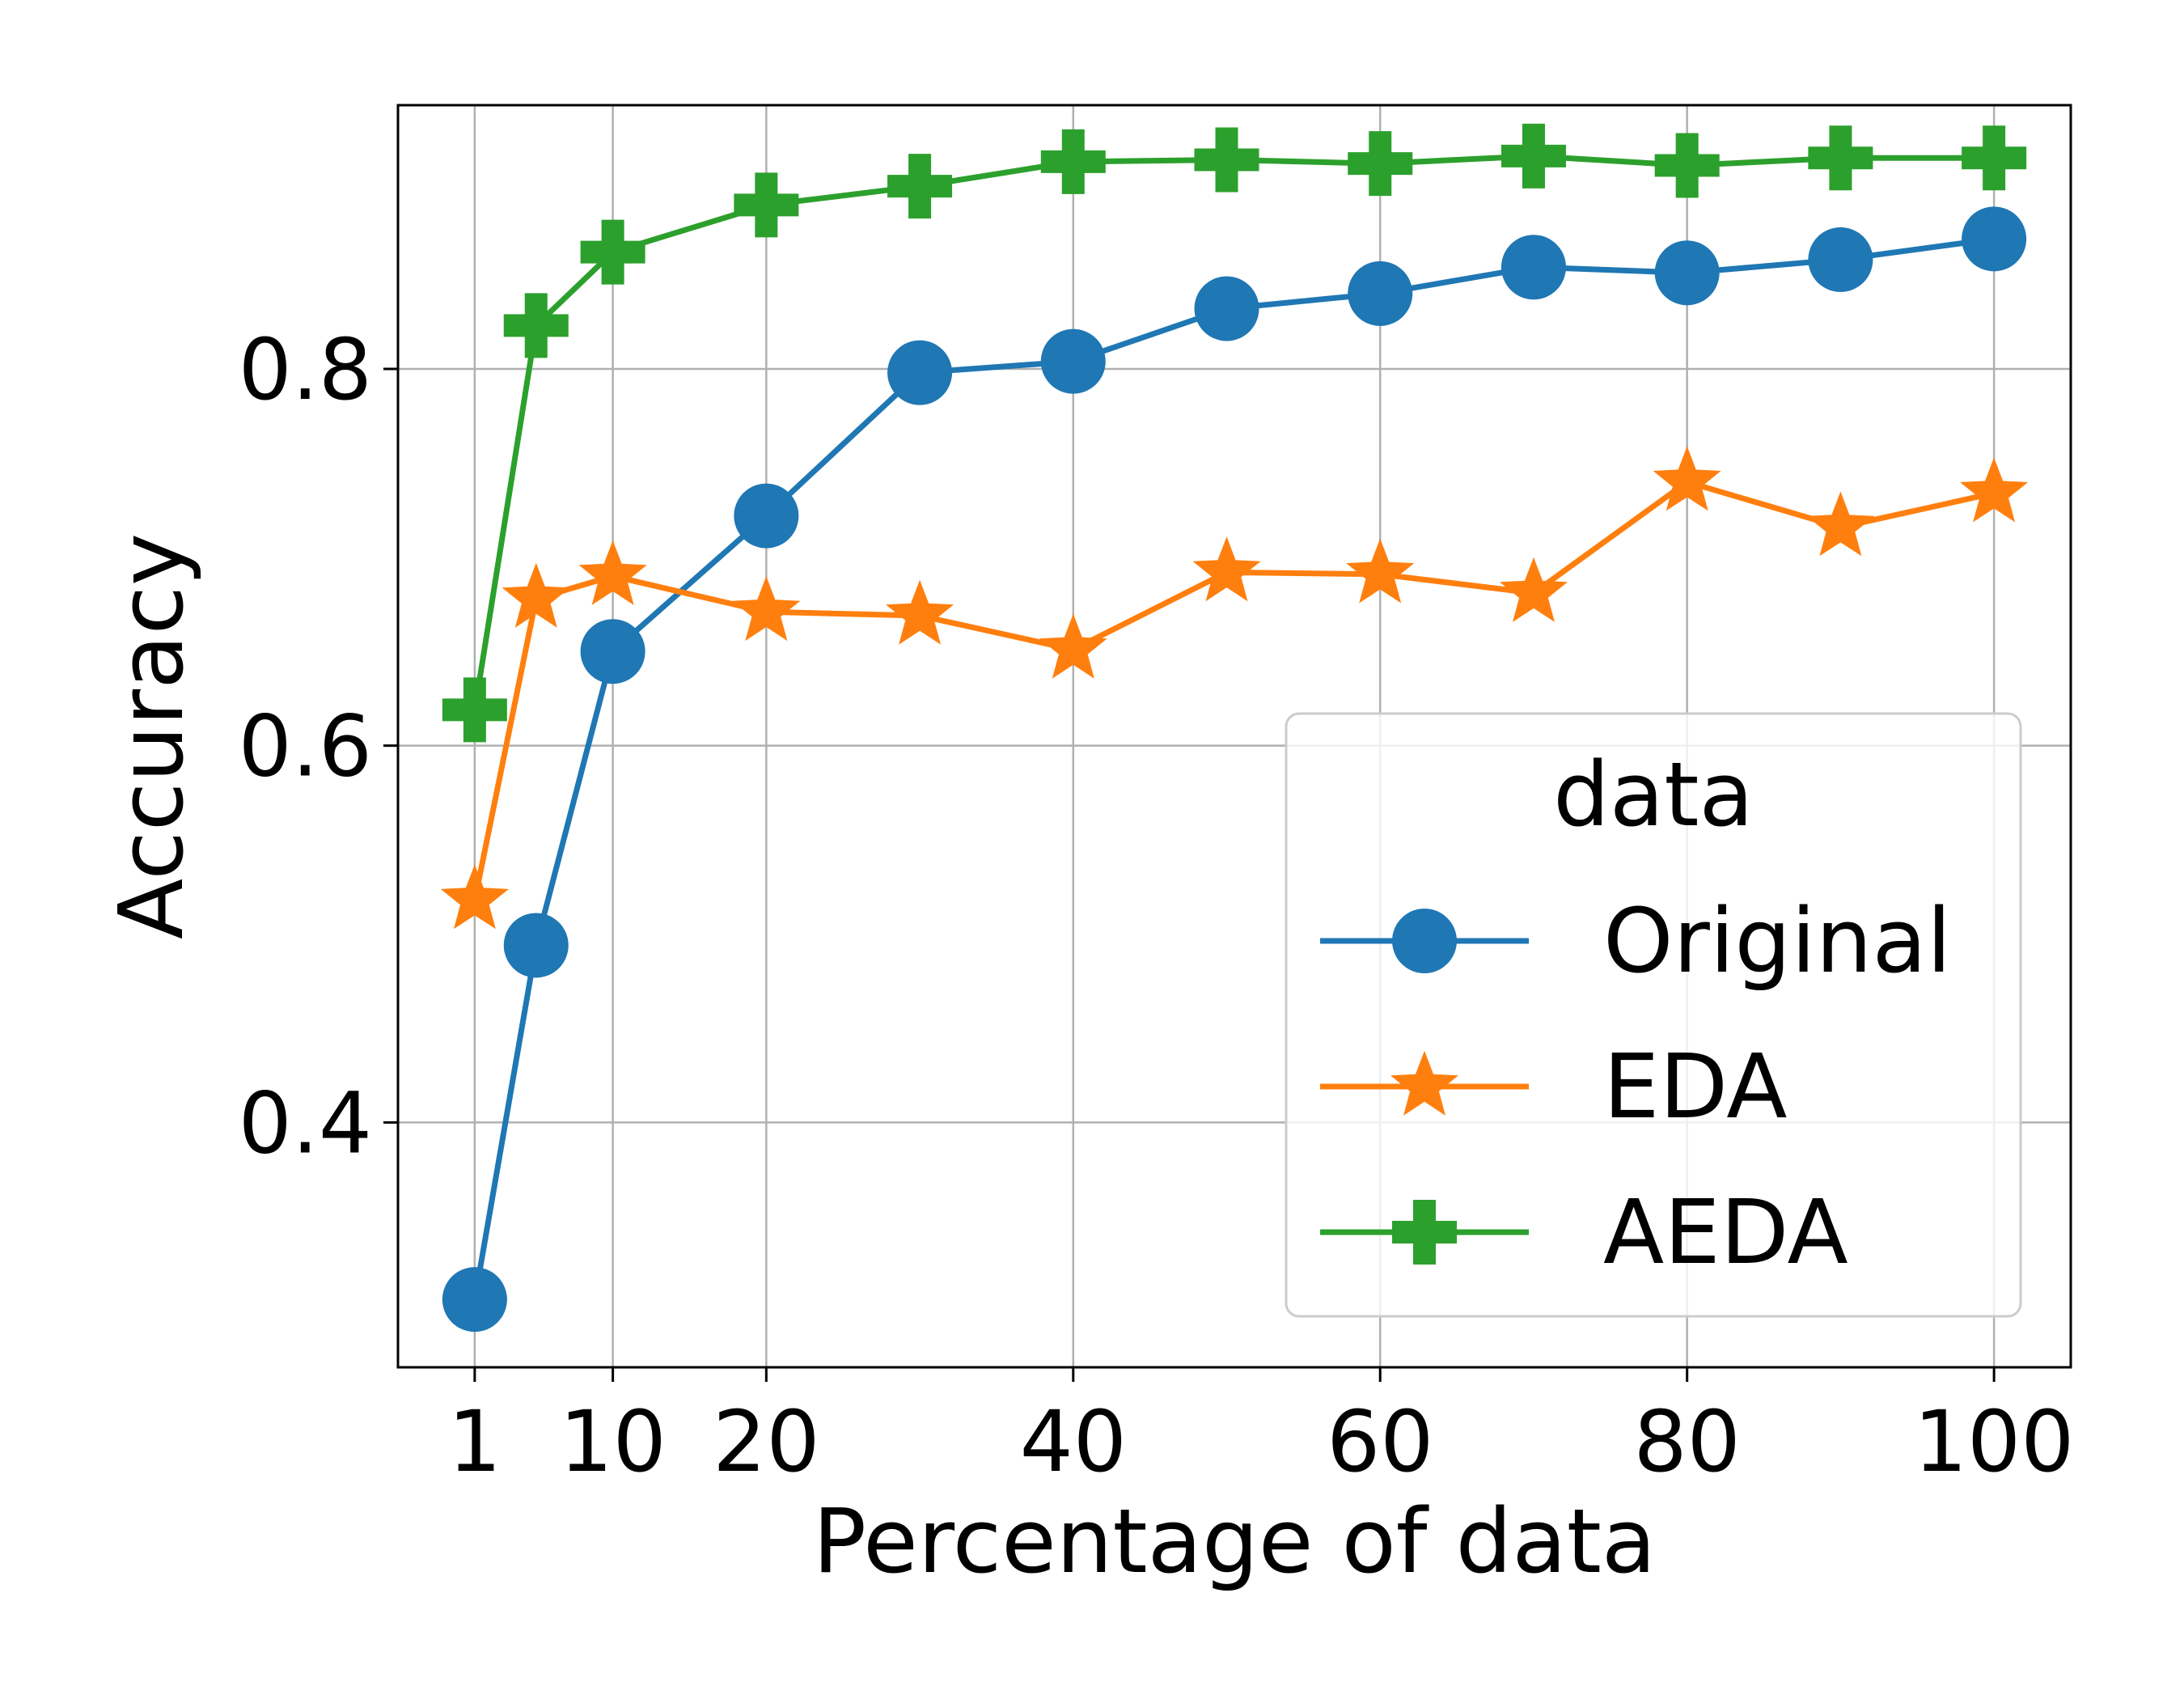 This screenshot has height=1699, width=2184. I want to click on x-tick-label: 80, so click(1687, 1441).